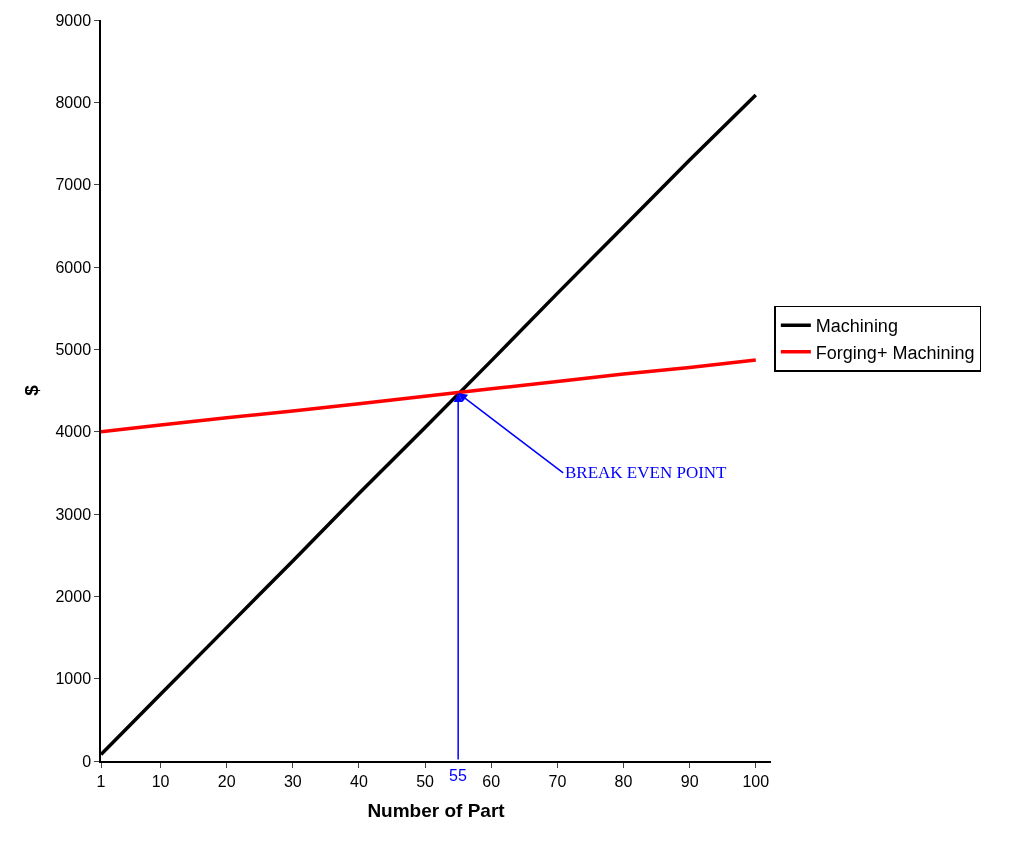  I want to click on y-tick-label: 3000, so click(73, 514).